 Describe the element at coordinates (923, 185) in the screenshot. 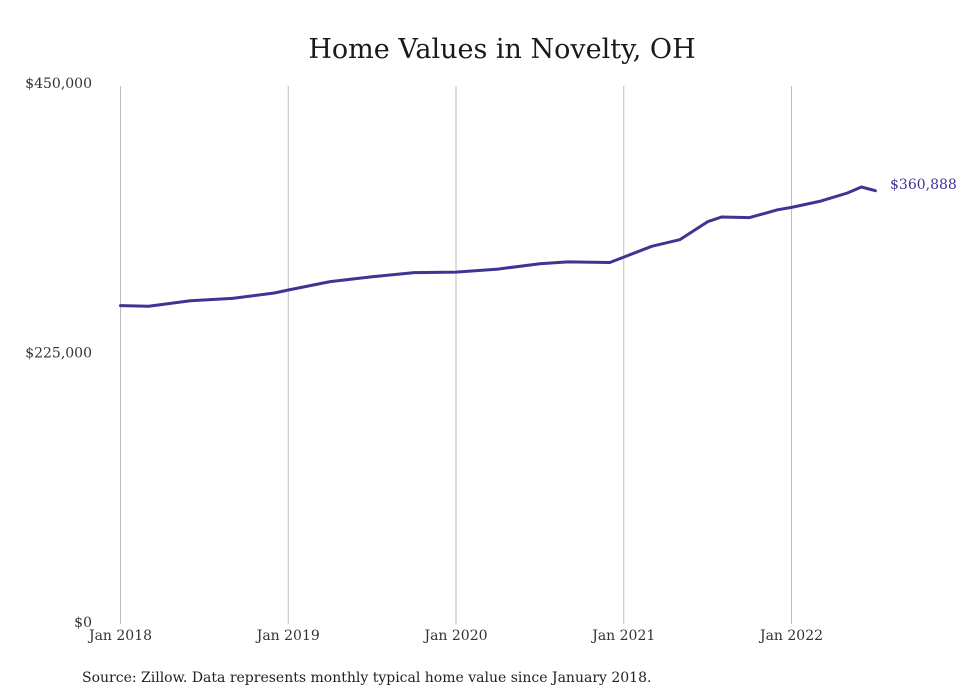

I see `end-value-label: $360,888` at that location.